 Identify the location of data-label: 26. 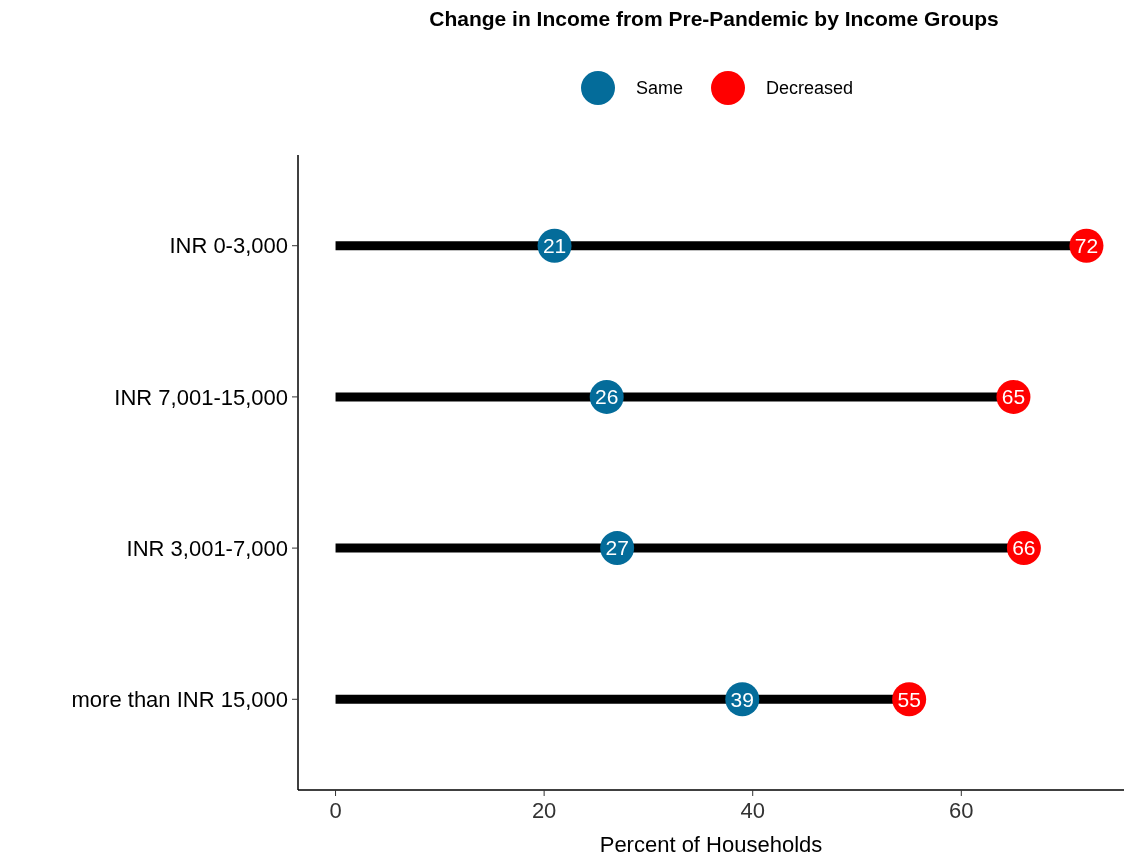
(607, 397).